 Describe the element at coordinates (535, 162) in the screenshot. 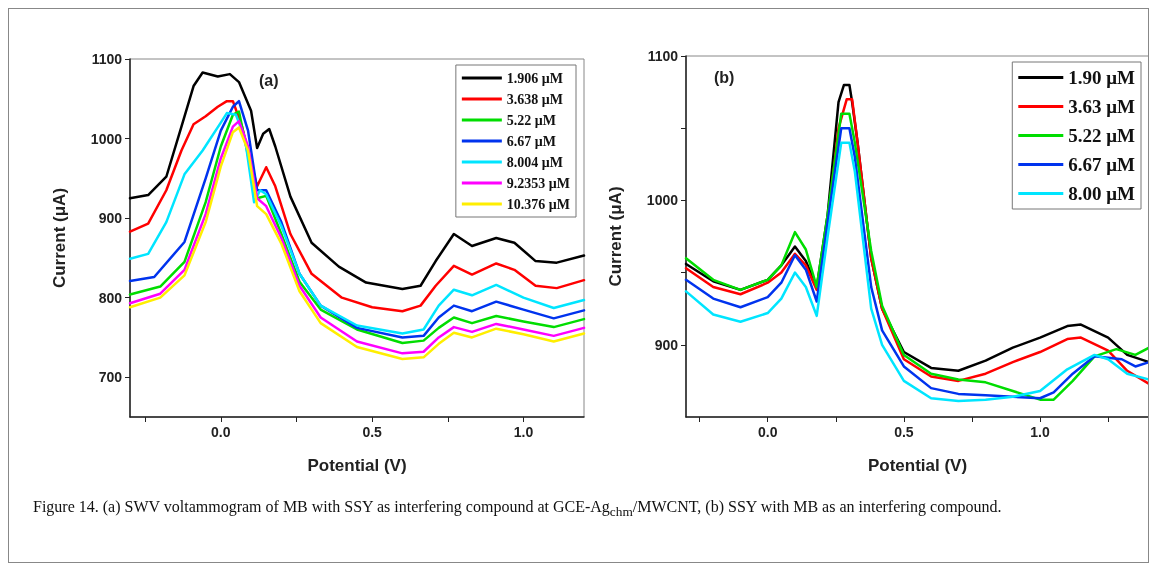

I see `legend-label: 8.004 μM` at that location.